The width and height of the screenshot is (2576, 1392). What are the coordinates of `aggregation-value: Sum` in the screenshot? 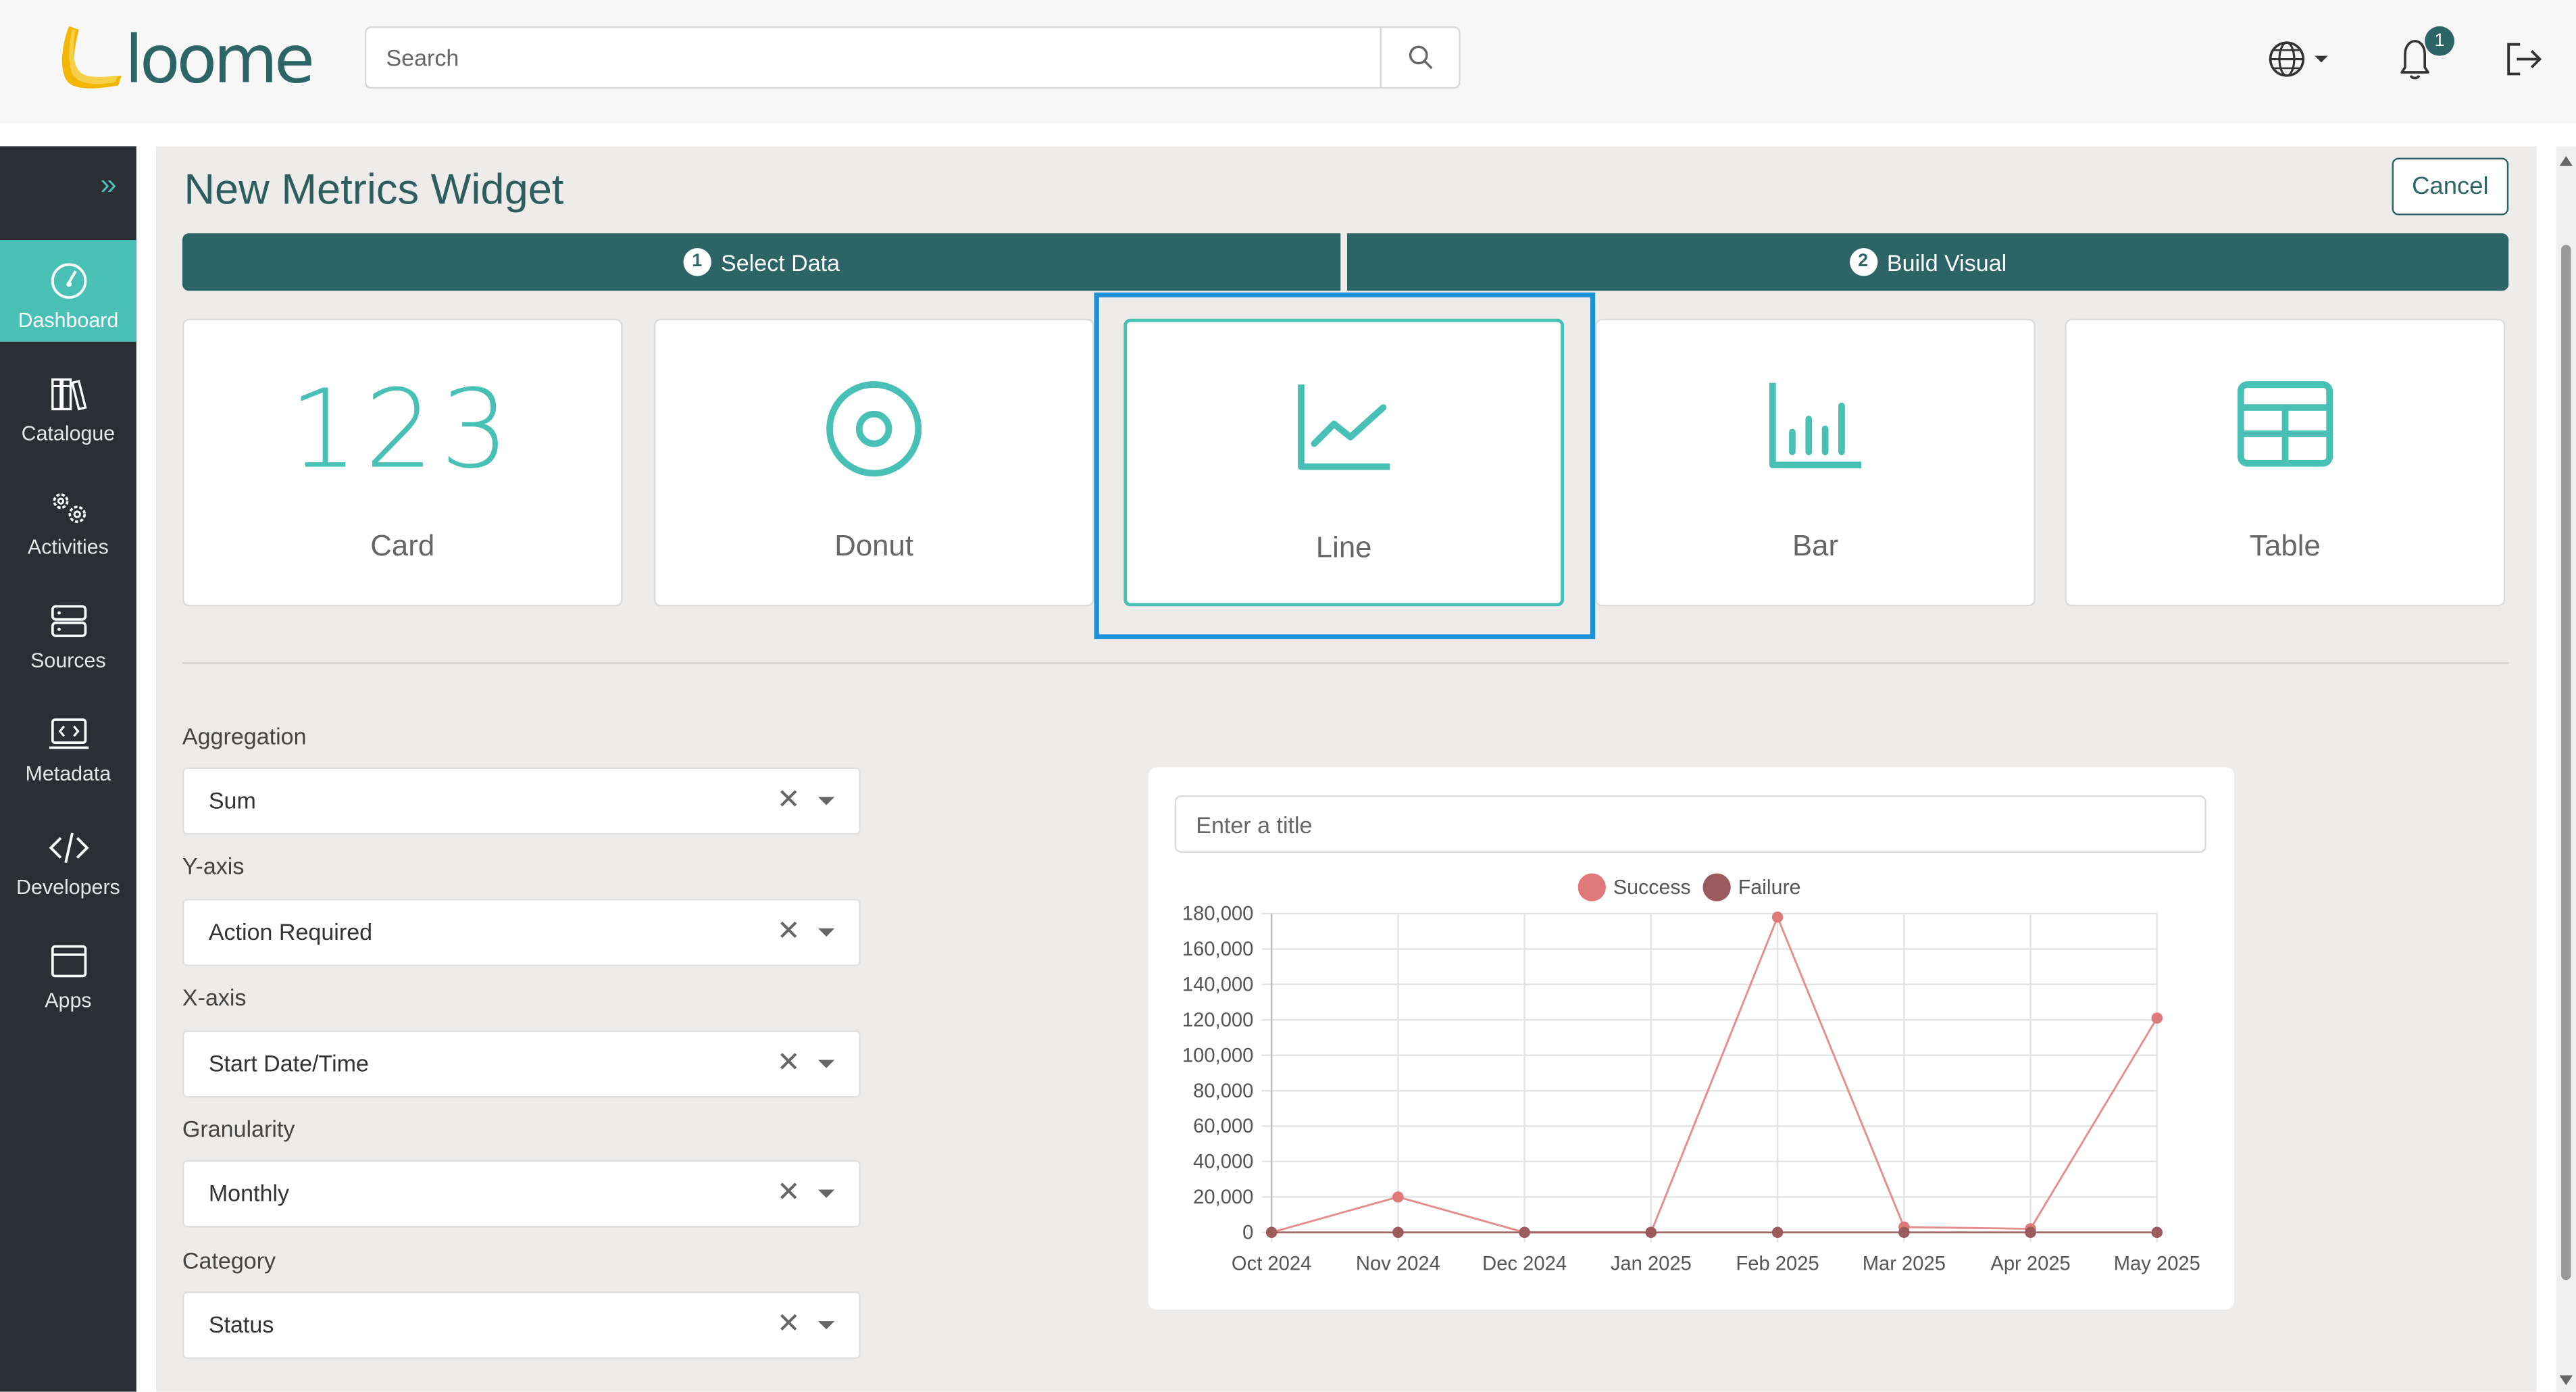 It's located at (232, 800).